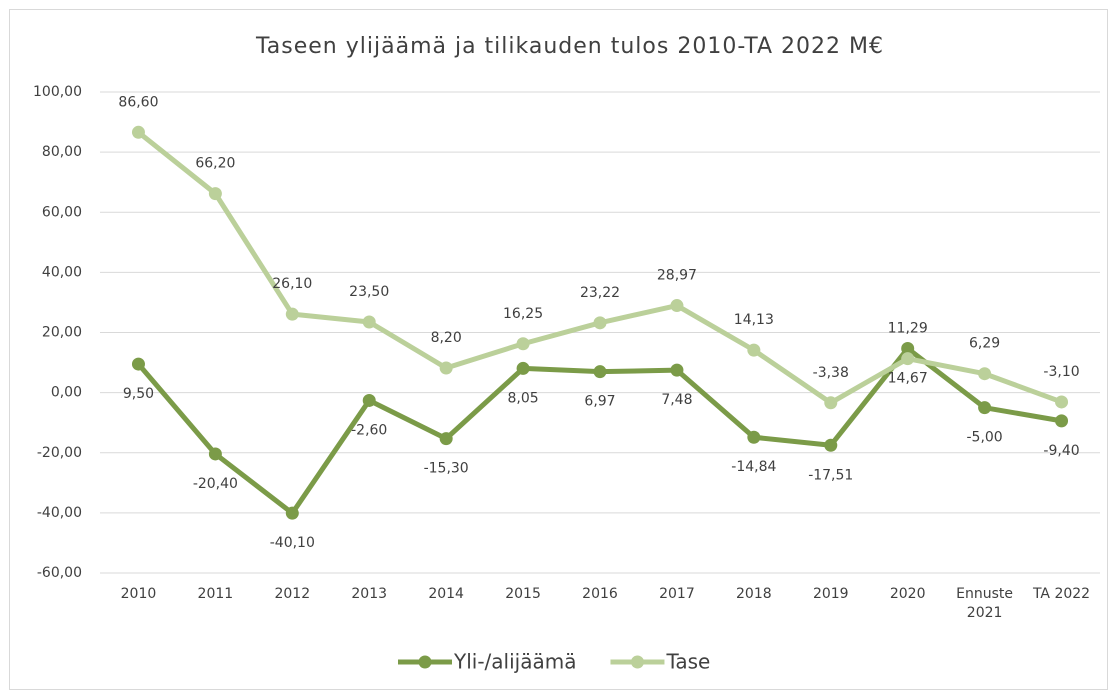  I want to click on y-tick-label: 40,00, so click(62, 272).